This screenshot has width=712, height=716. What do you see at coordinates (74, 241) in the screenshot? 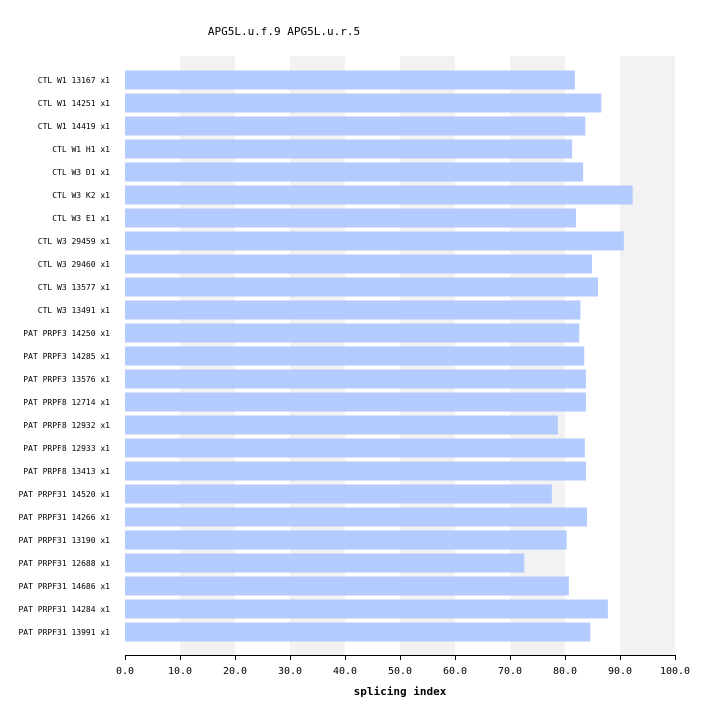
I see `category-label: CTL W3 29459 x1` at bounding box center [74, 241].